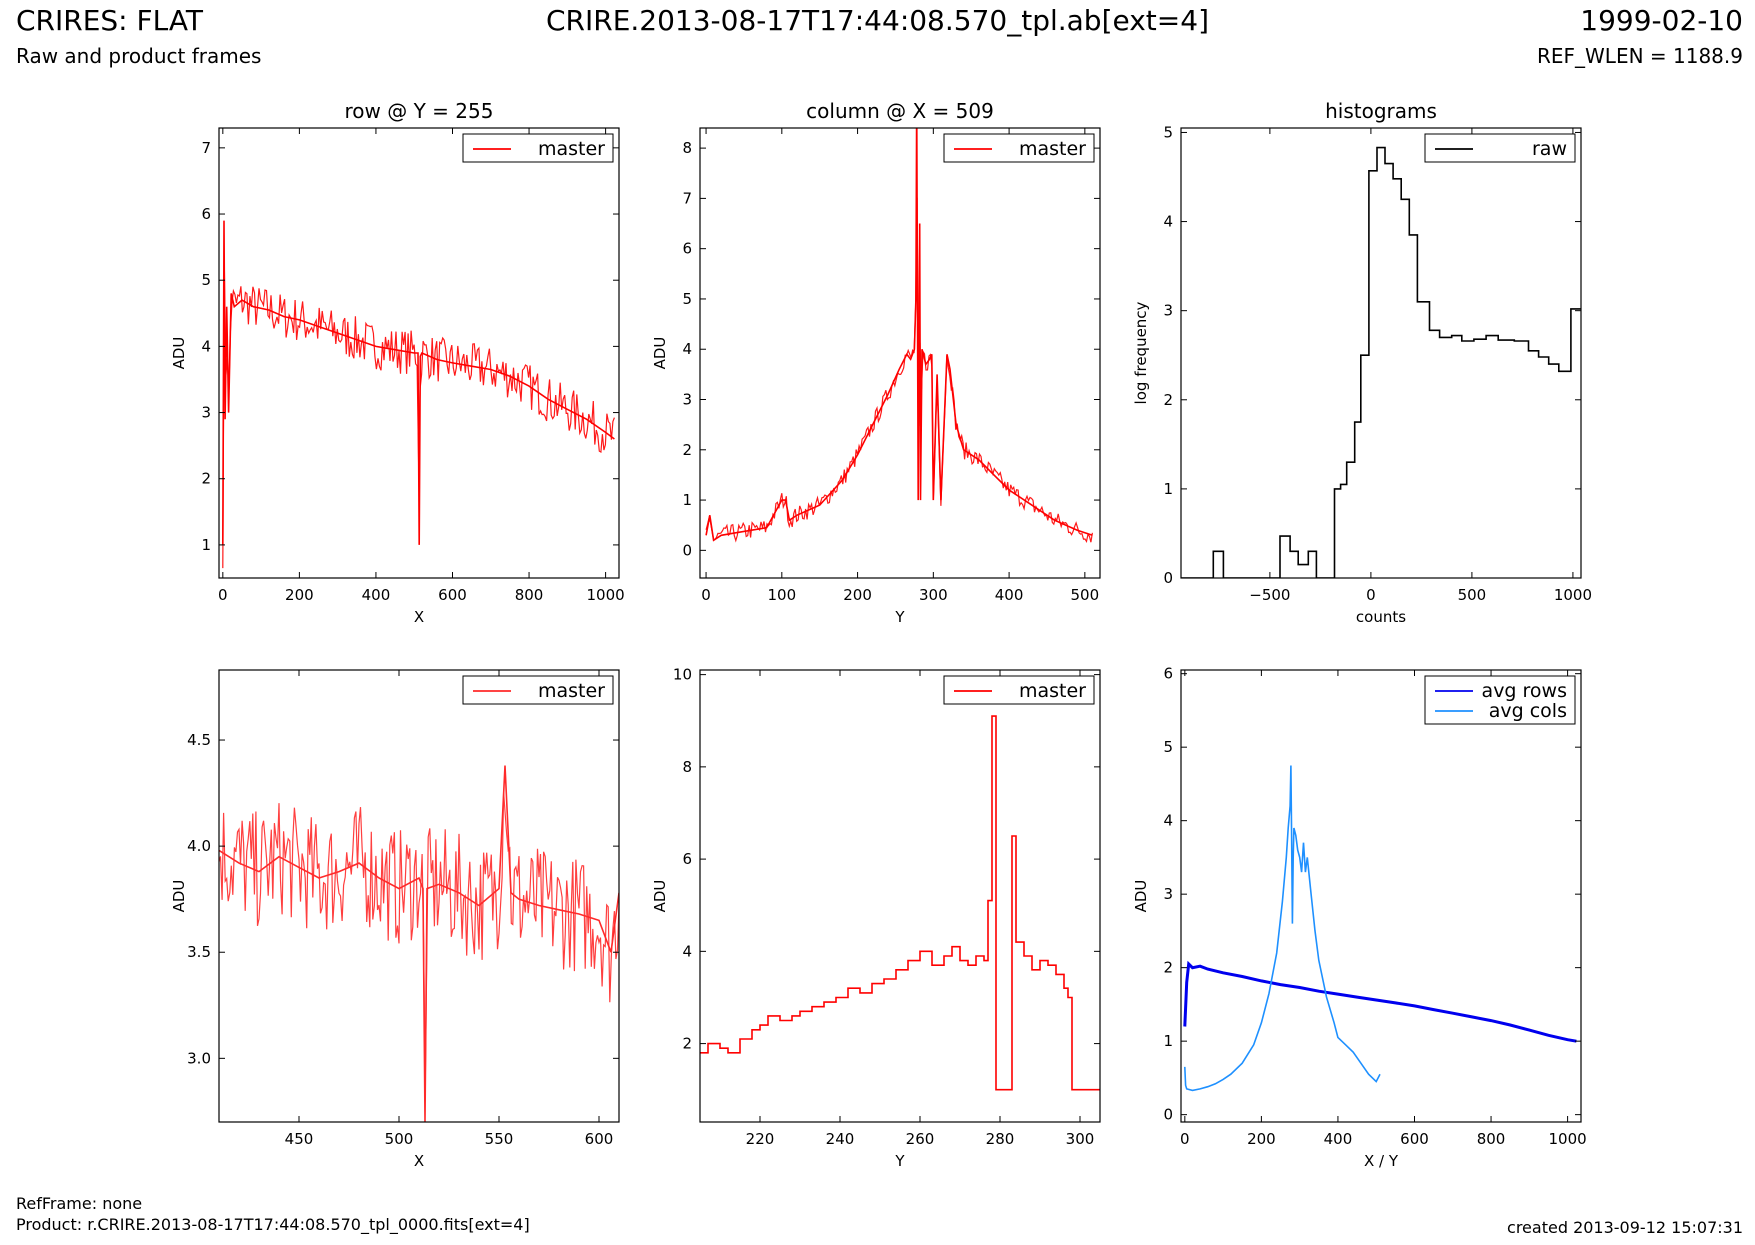  I want to click on ref-frame-label: RefFrame: none, so click(79, 1203).